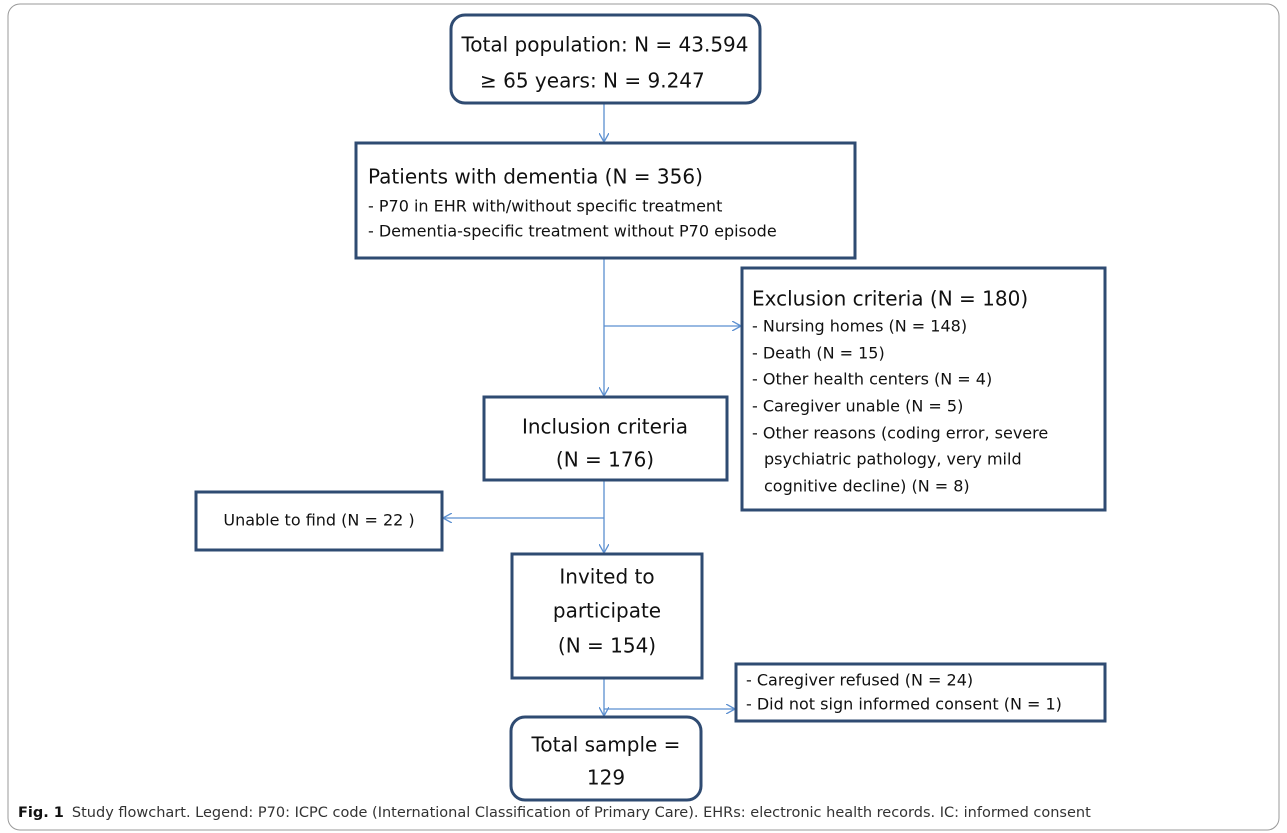 The width and height of the screenshot is (1287, 833). What do you see at coordinates (893, 459) in the screenshot?
I see `node-text: psychiatric pathology, very mild` at bounding box center [893, 459].